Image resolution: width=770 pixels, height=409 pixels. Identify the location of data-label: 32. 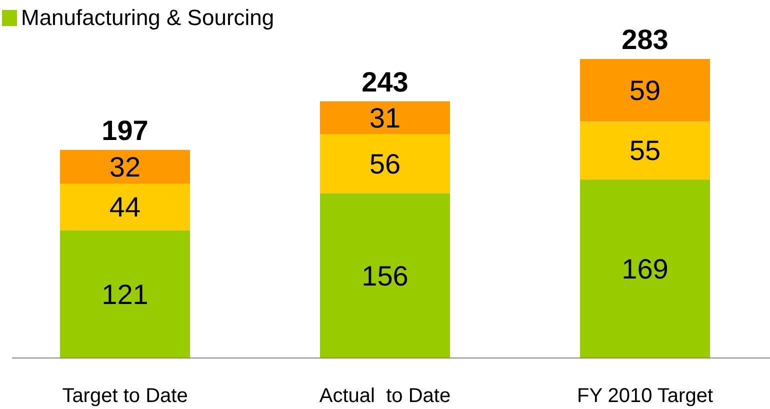
(125, 167).